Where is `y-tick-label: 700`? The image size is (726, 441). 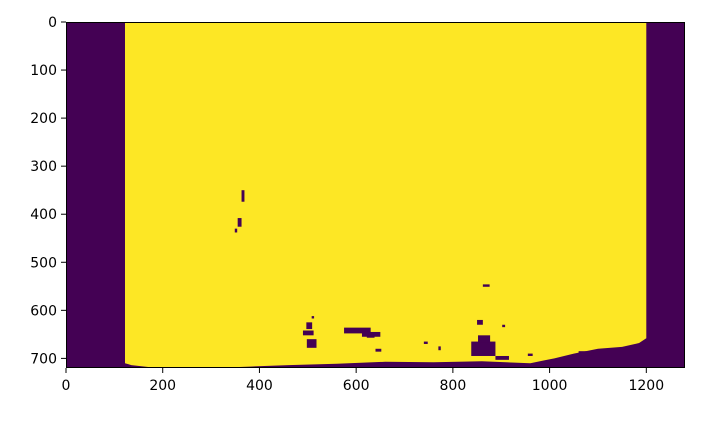 y-tick-label: 700 is located at coordinates (43, 359).